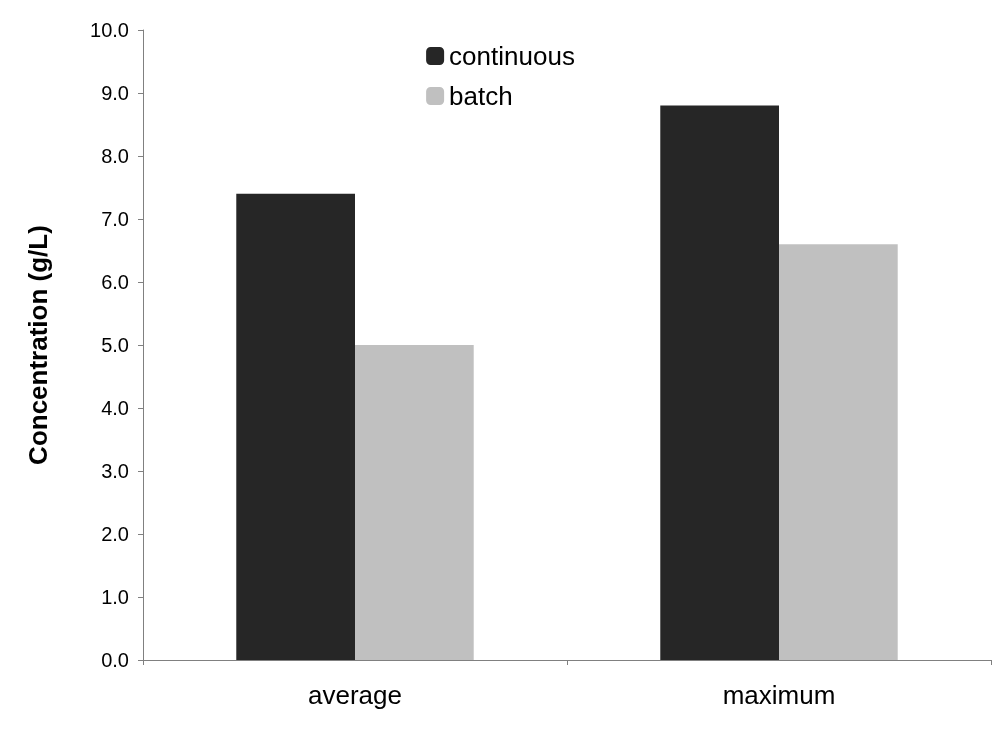 The image size is (1003, 739). Describe the element at coordinates (115, 534) in the screenshot. I see `y-tick-label: 2.0` at that location.